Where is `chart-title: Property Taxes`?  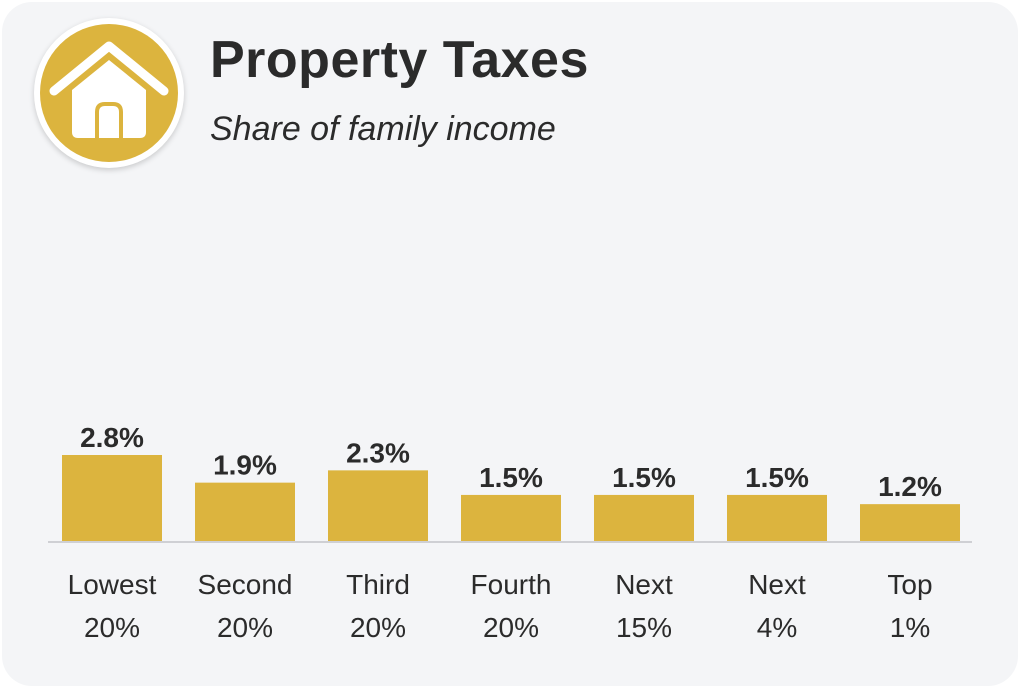
chart-title: Property Taxes is located at coordinates (399, 60).